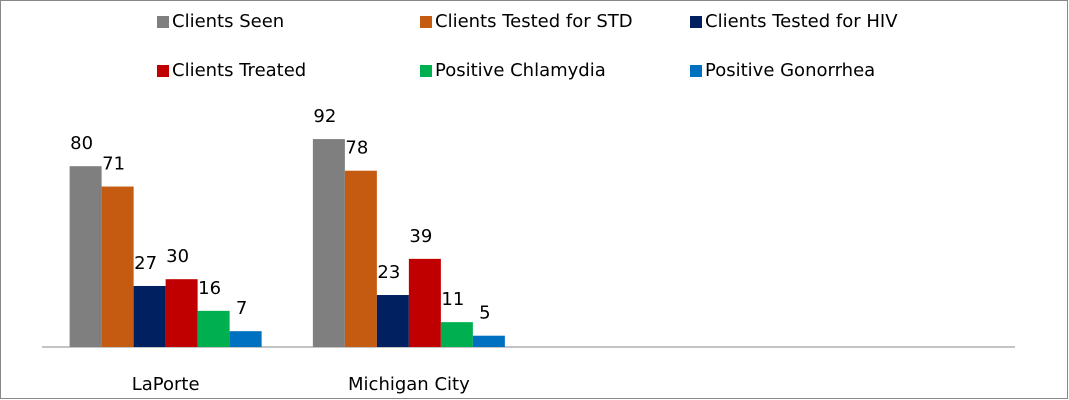  Describe the element at coordinates (145, 263) in the screenshot. I see `data-label: 27` at that location.